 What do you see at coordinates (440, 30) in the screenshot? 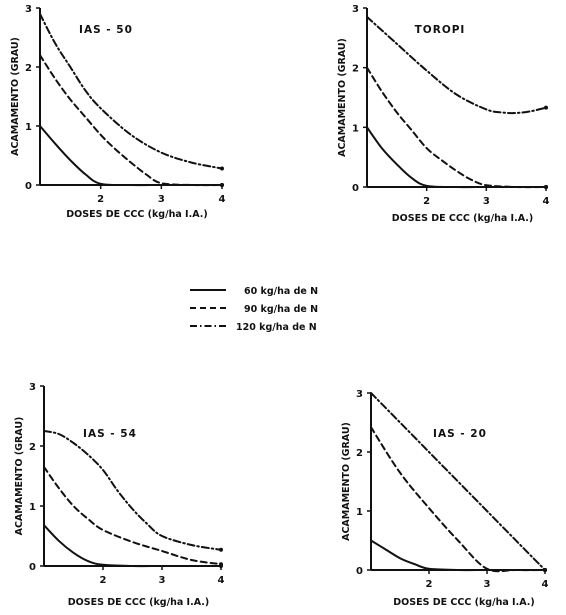
I see `panel-title: TOROPI` at bounding box center [440, 30].